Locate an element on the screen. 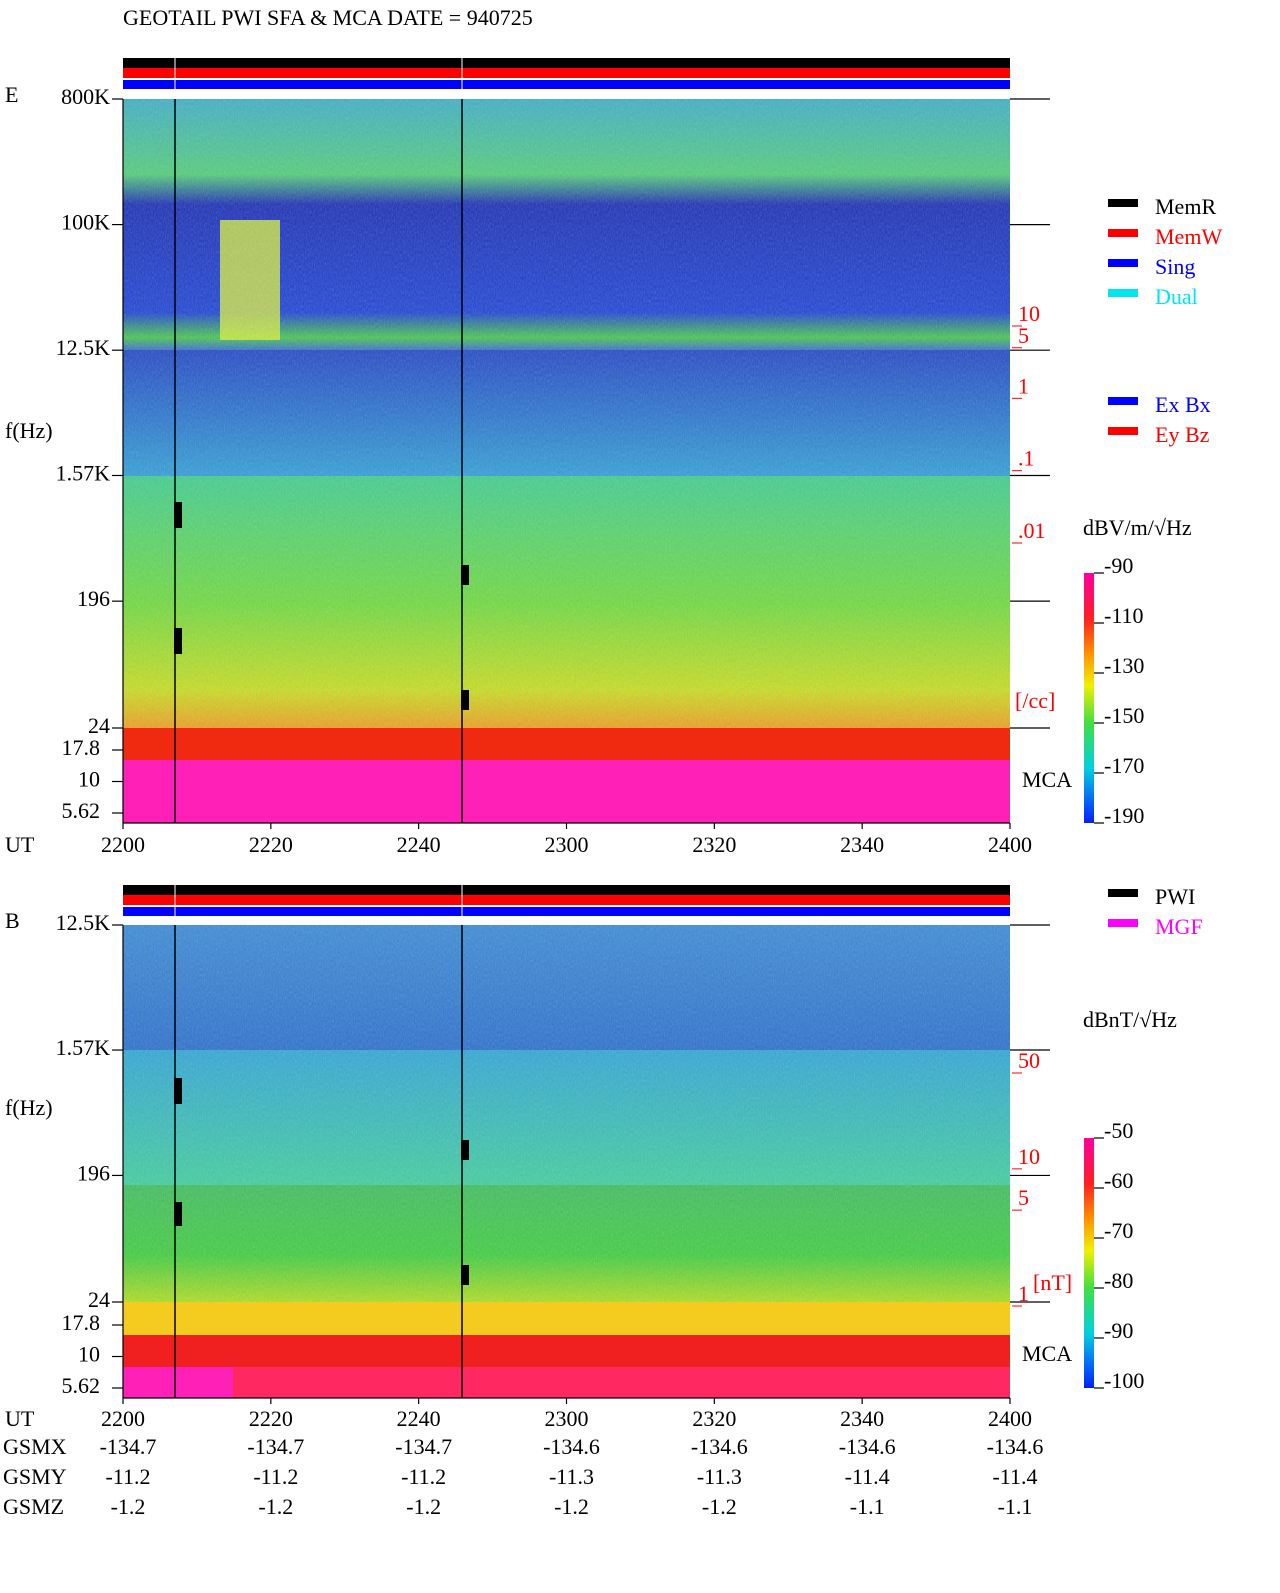 The width and height of the screenshot is (1280, 1593). colorbar-tick-label: -110 is located at coordinates (1124, 615).